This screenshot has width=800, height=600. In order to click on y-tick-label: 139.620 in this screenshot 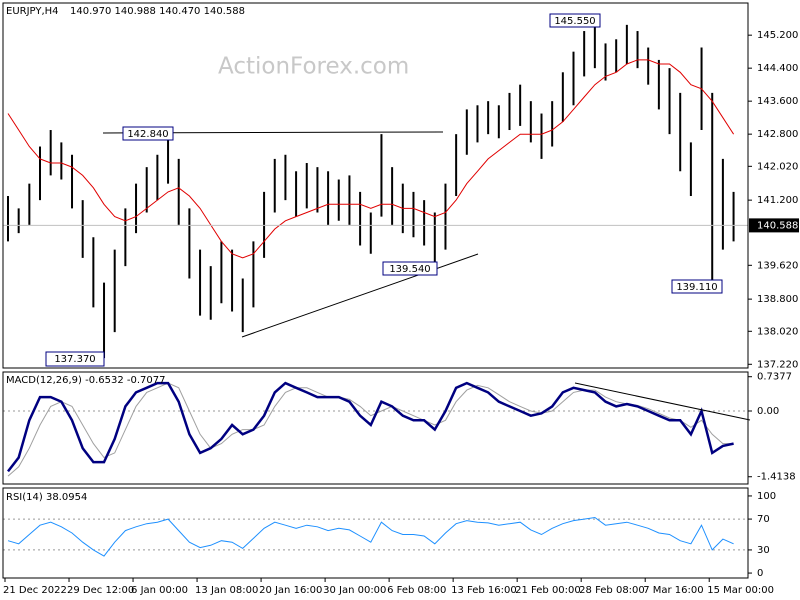, I will do `click(777, 265)`.